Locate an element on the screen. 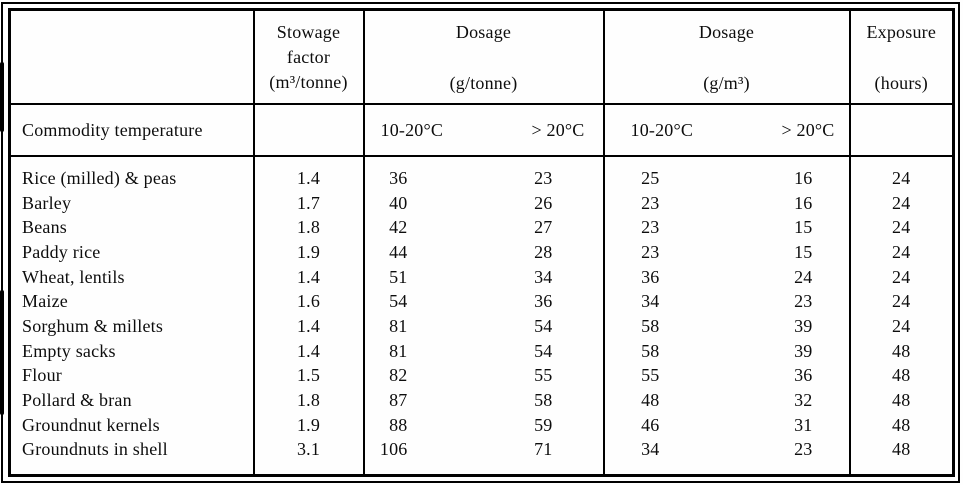 This screenshot has height=485, width=963. exposure-header: Exposure (hours) is located at coordinates (901, 57).